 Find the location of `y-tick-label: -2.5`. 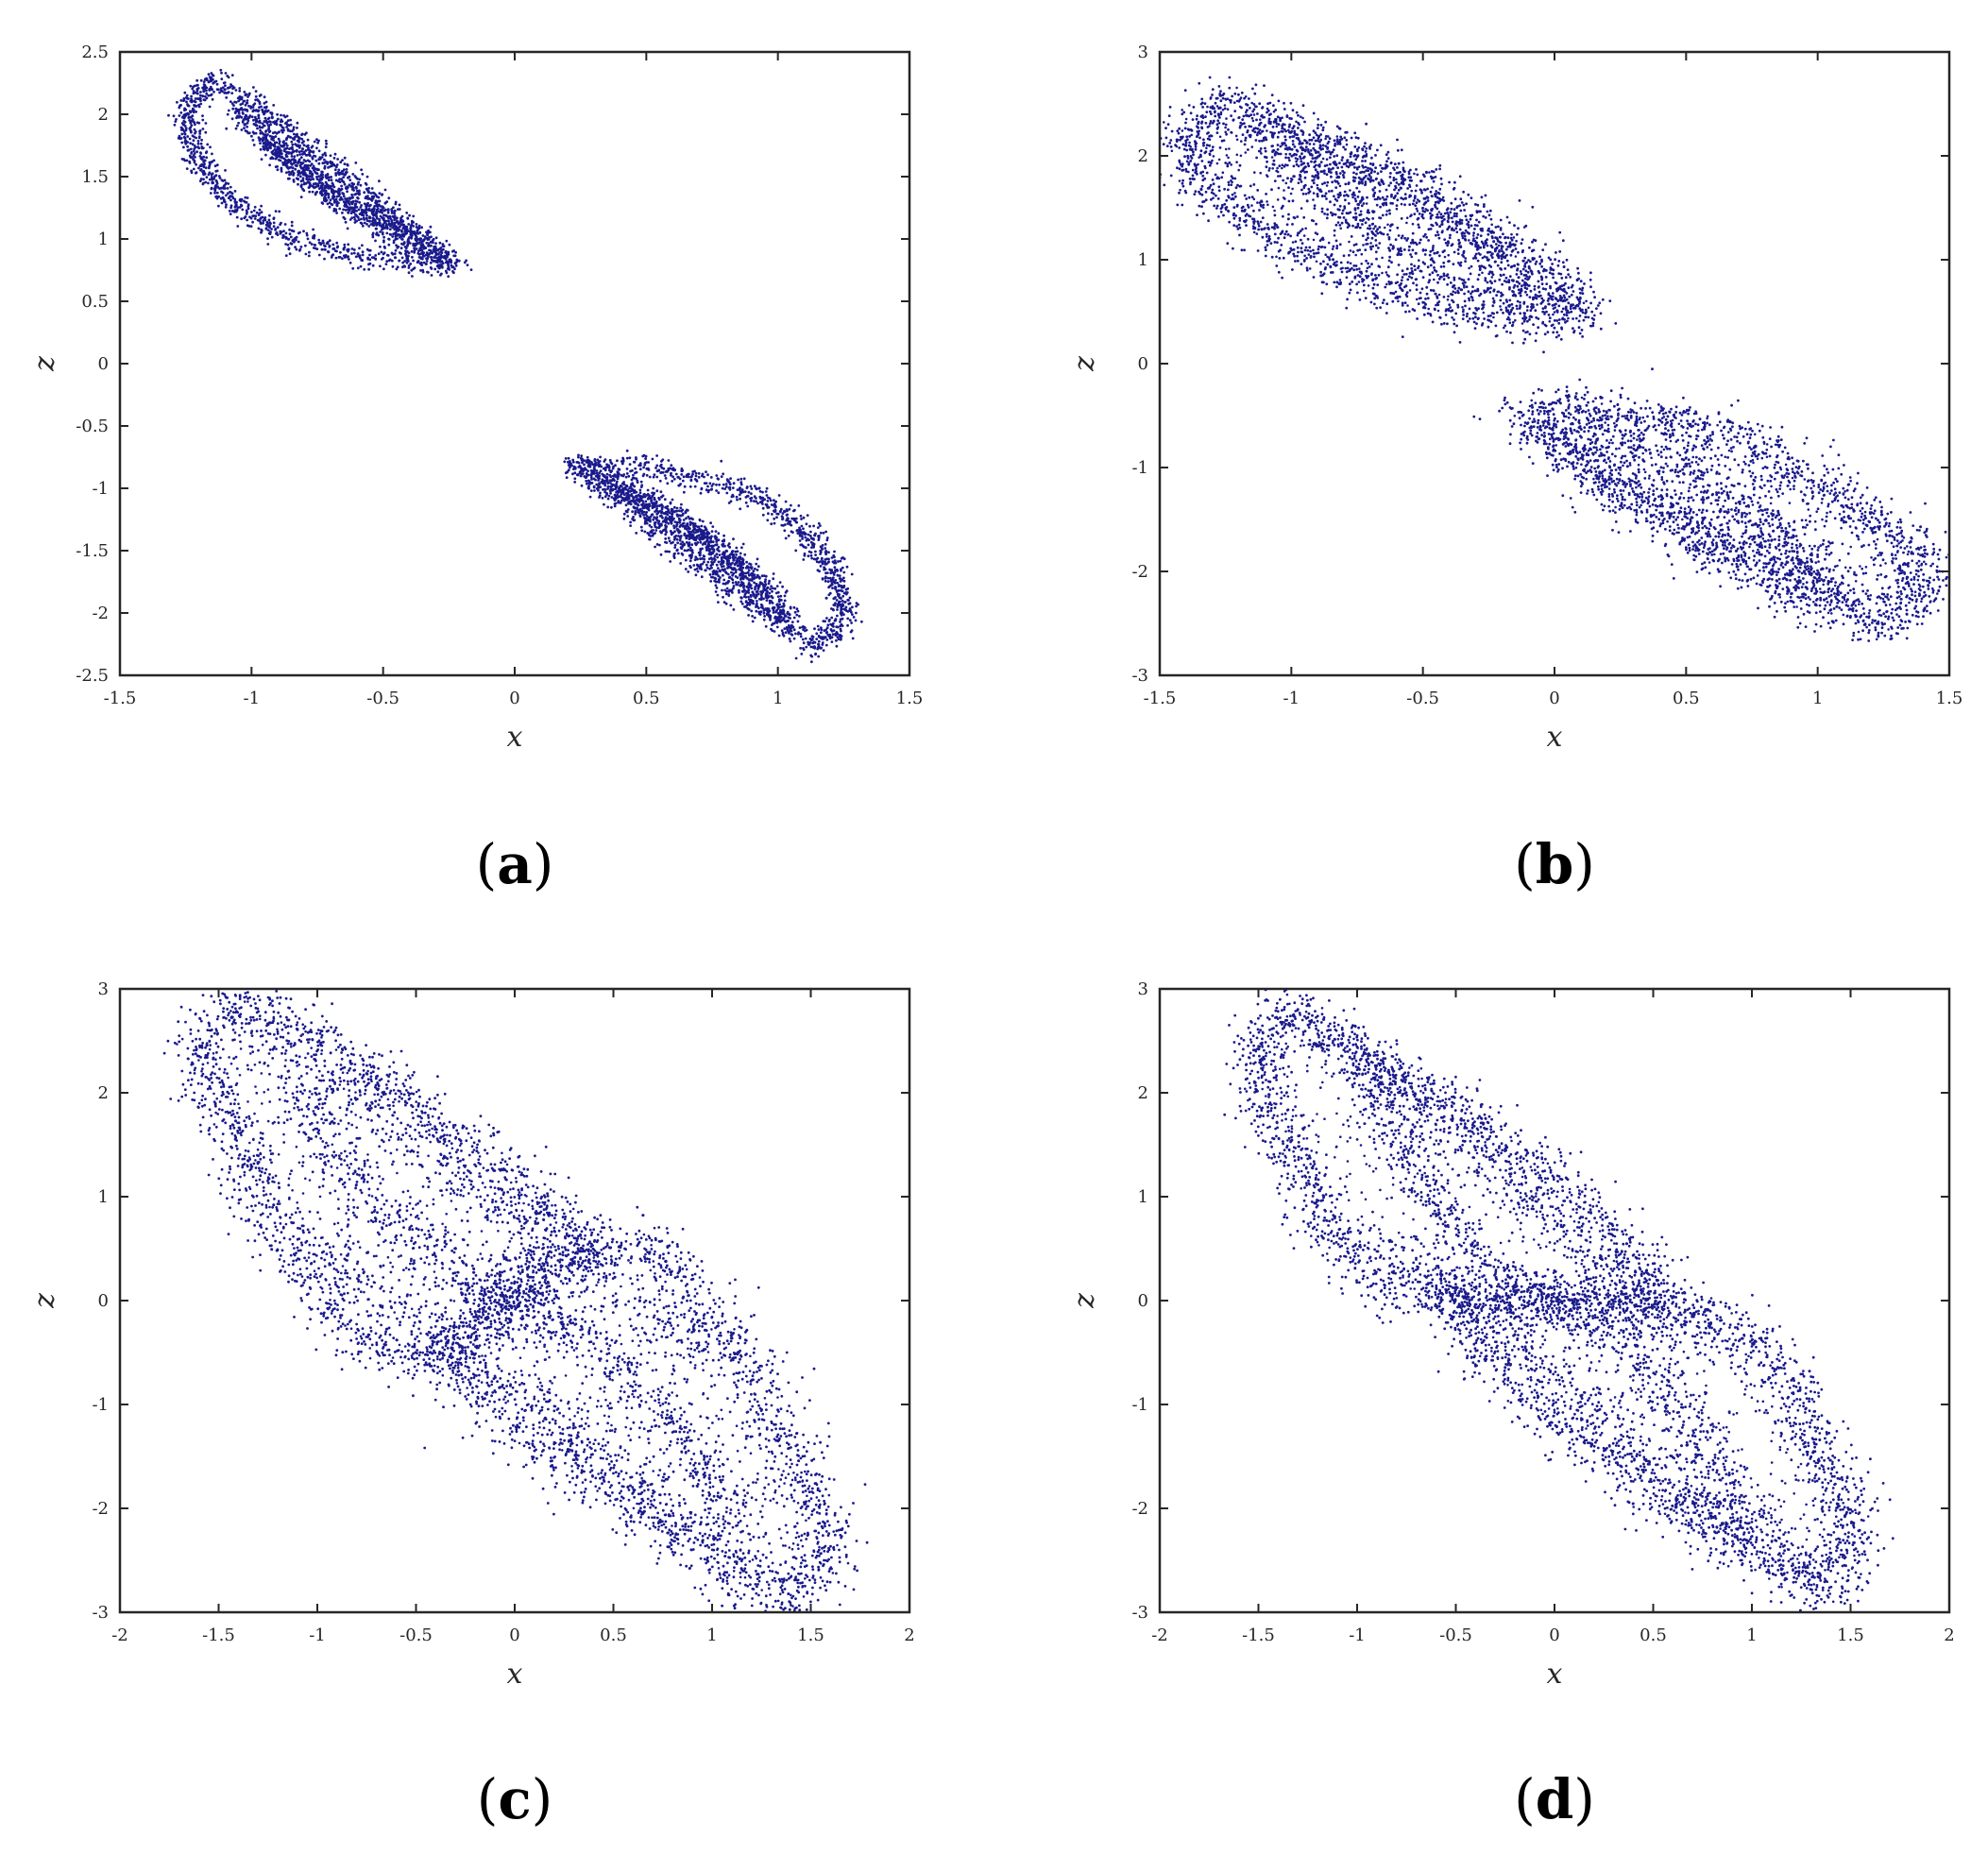

y-tick-label: -2.5 is located at coordinates (92, 676).